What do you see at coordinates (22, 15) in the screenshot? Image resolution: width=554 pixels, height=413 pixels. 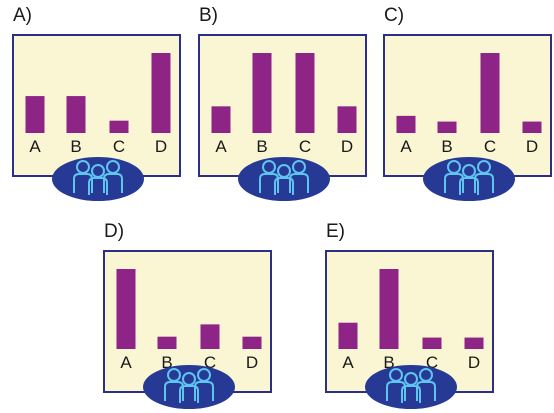 I see `panel-label: A)` at bounding box center [22, 15].